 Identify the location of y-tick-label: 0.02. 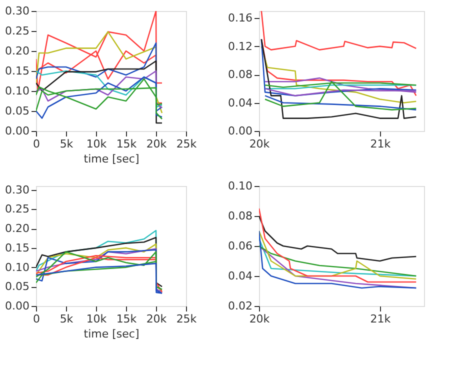
(240, 306).